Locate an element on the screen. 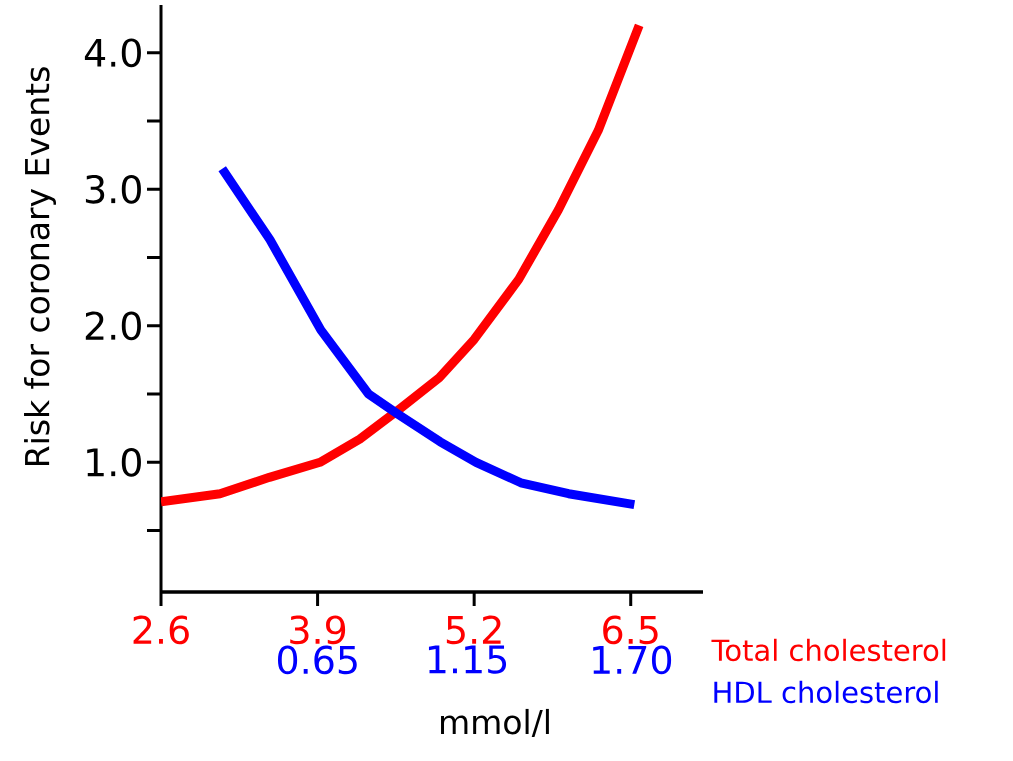 This screenshot has width=1013, height=761. x2-tick-label: 0.65 is located at coordinates (317, 660).